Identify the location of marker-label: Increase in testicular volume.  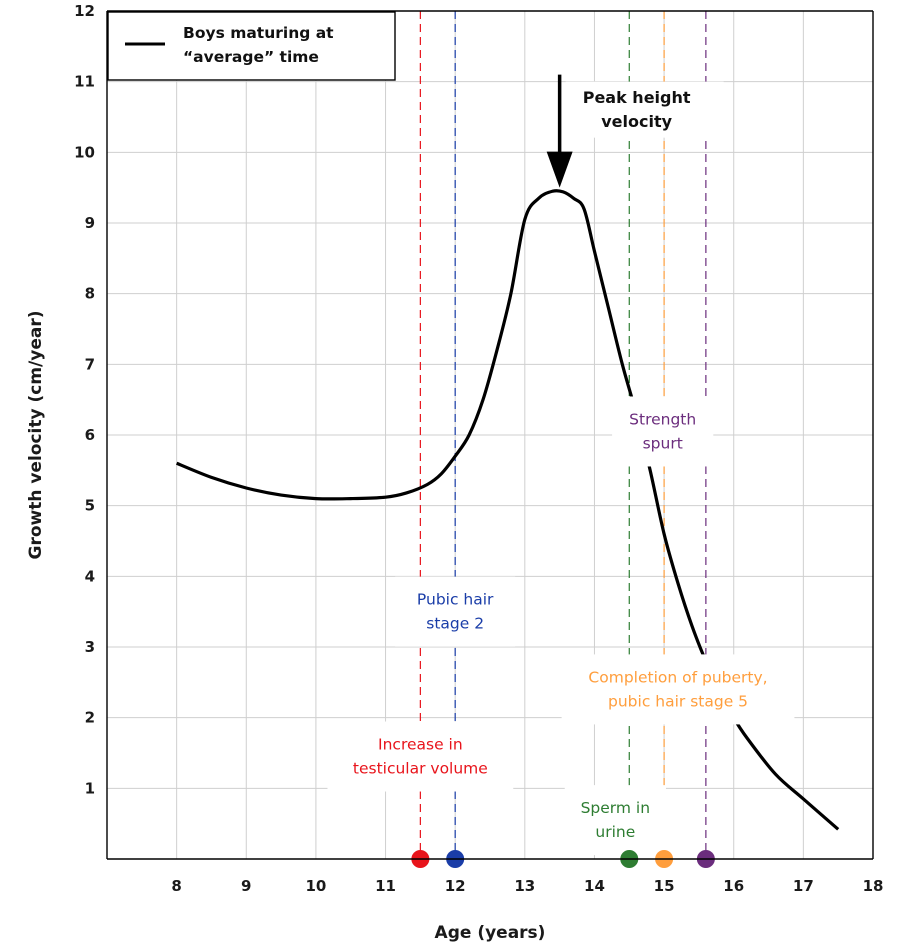
(420, 757).